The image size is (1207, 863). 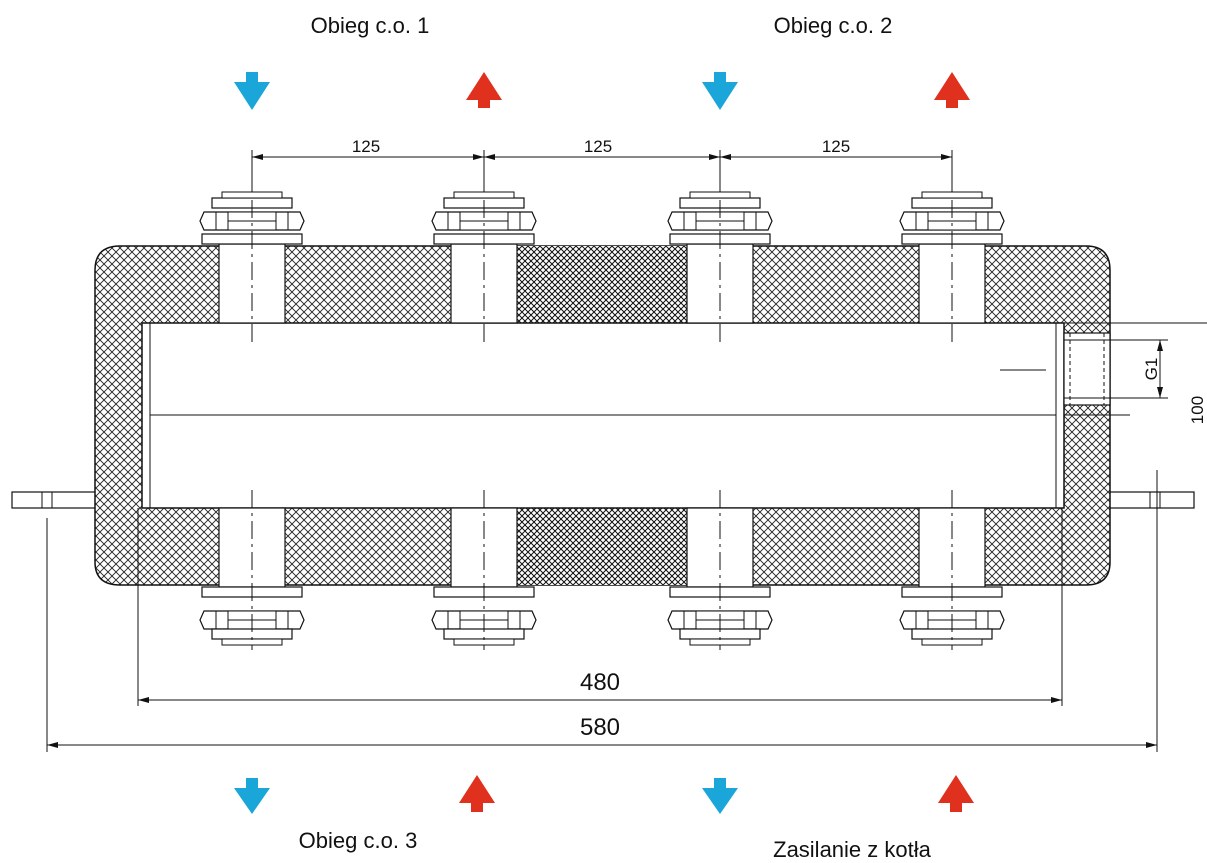 What do you see at coordinates (600, 682) in the screenshot?
I see `inner-length-label: 480` at bounding box center [600, 682].